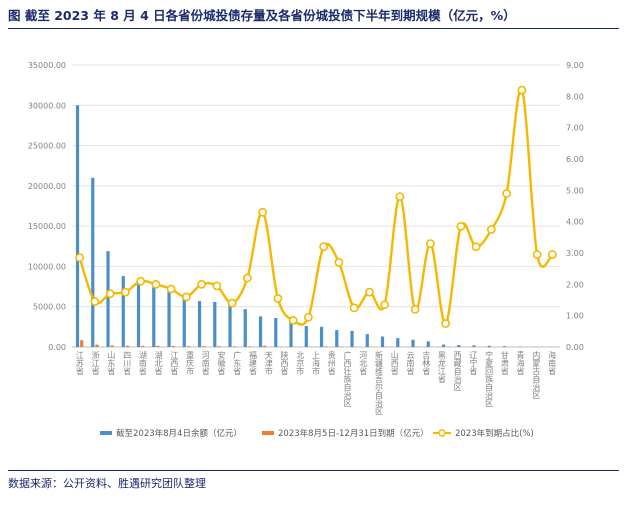 The width and height of the screenshot is (627, 505). I want to click on y-left-tick-label: 25000.00, so click(47, 146).